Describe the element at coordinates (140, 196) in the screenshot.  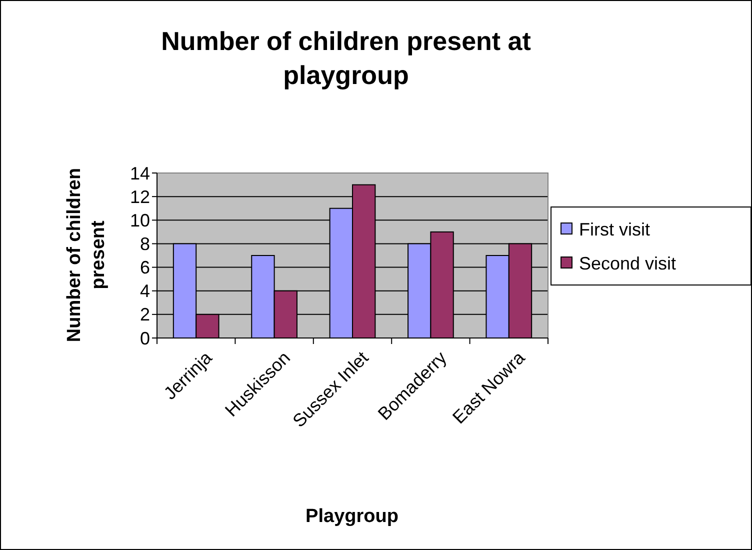
I see `y-tick-label: 12` at that location.